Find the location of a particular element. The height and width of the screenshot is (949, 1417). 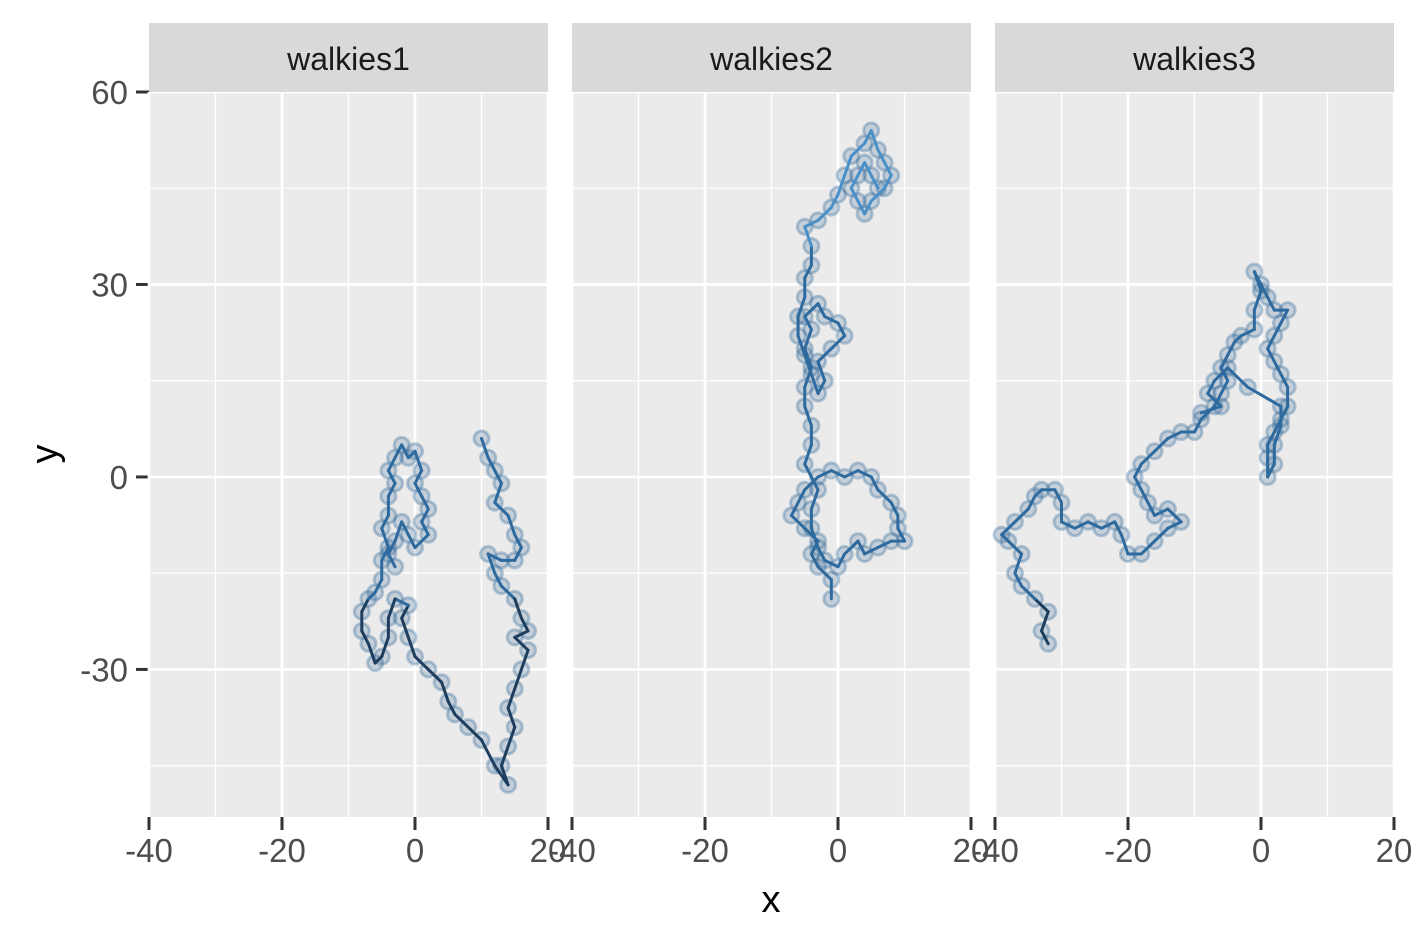

y-tick-label: -30 is located at coordinates (104, 669).